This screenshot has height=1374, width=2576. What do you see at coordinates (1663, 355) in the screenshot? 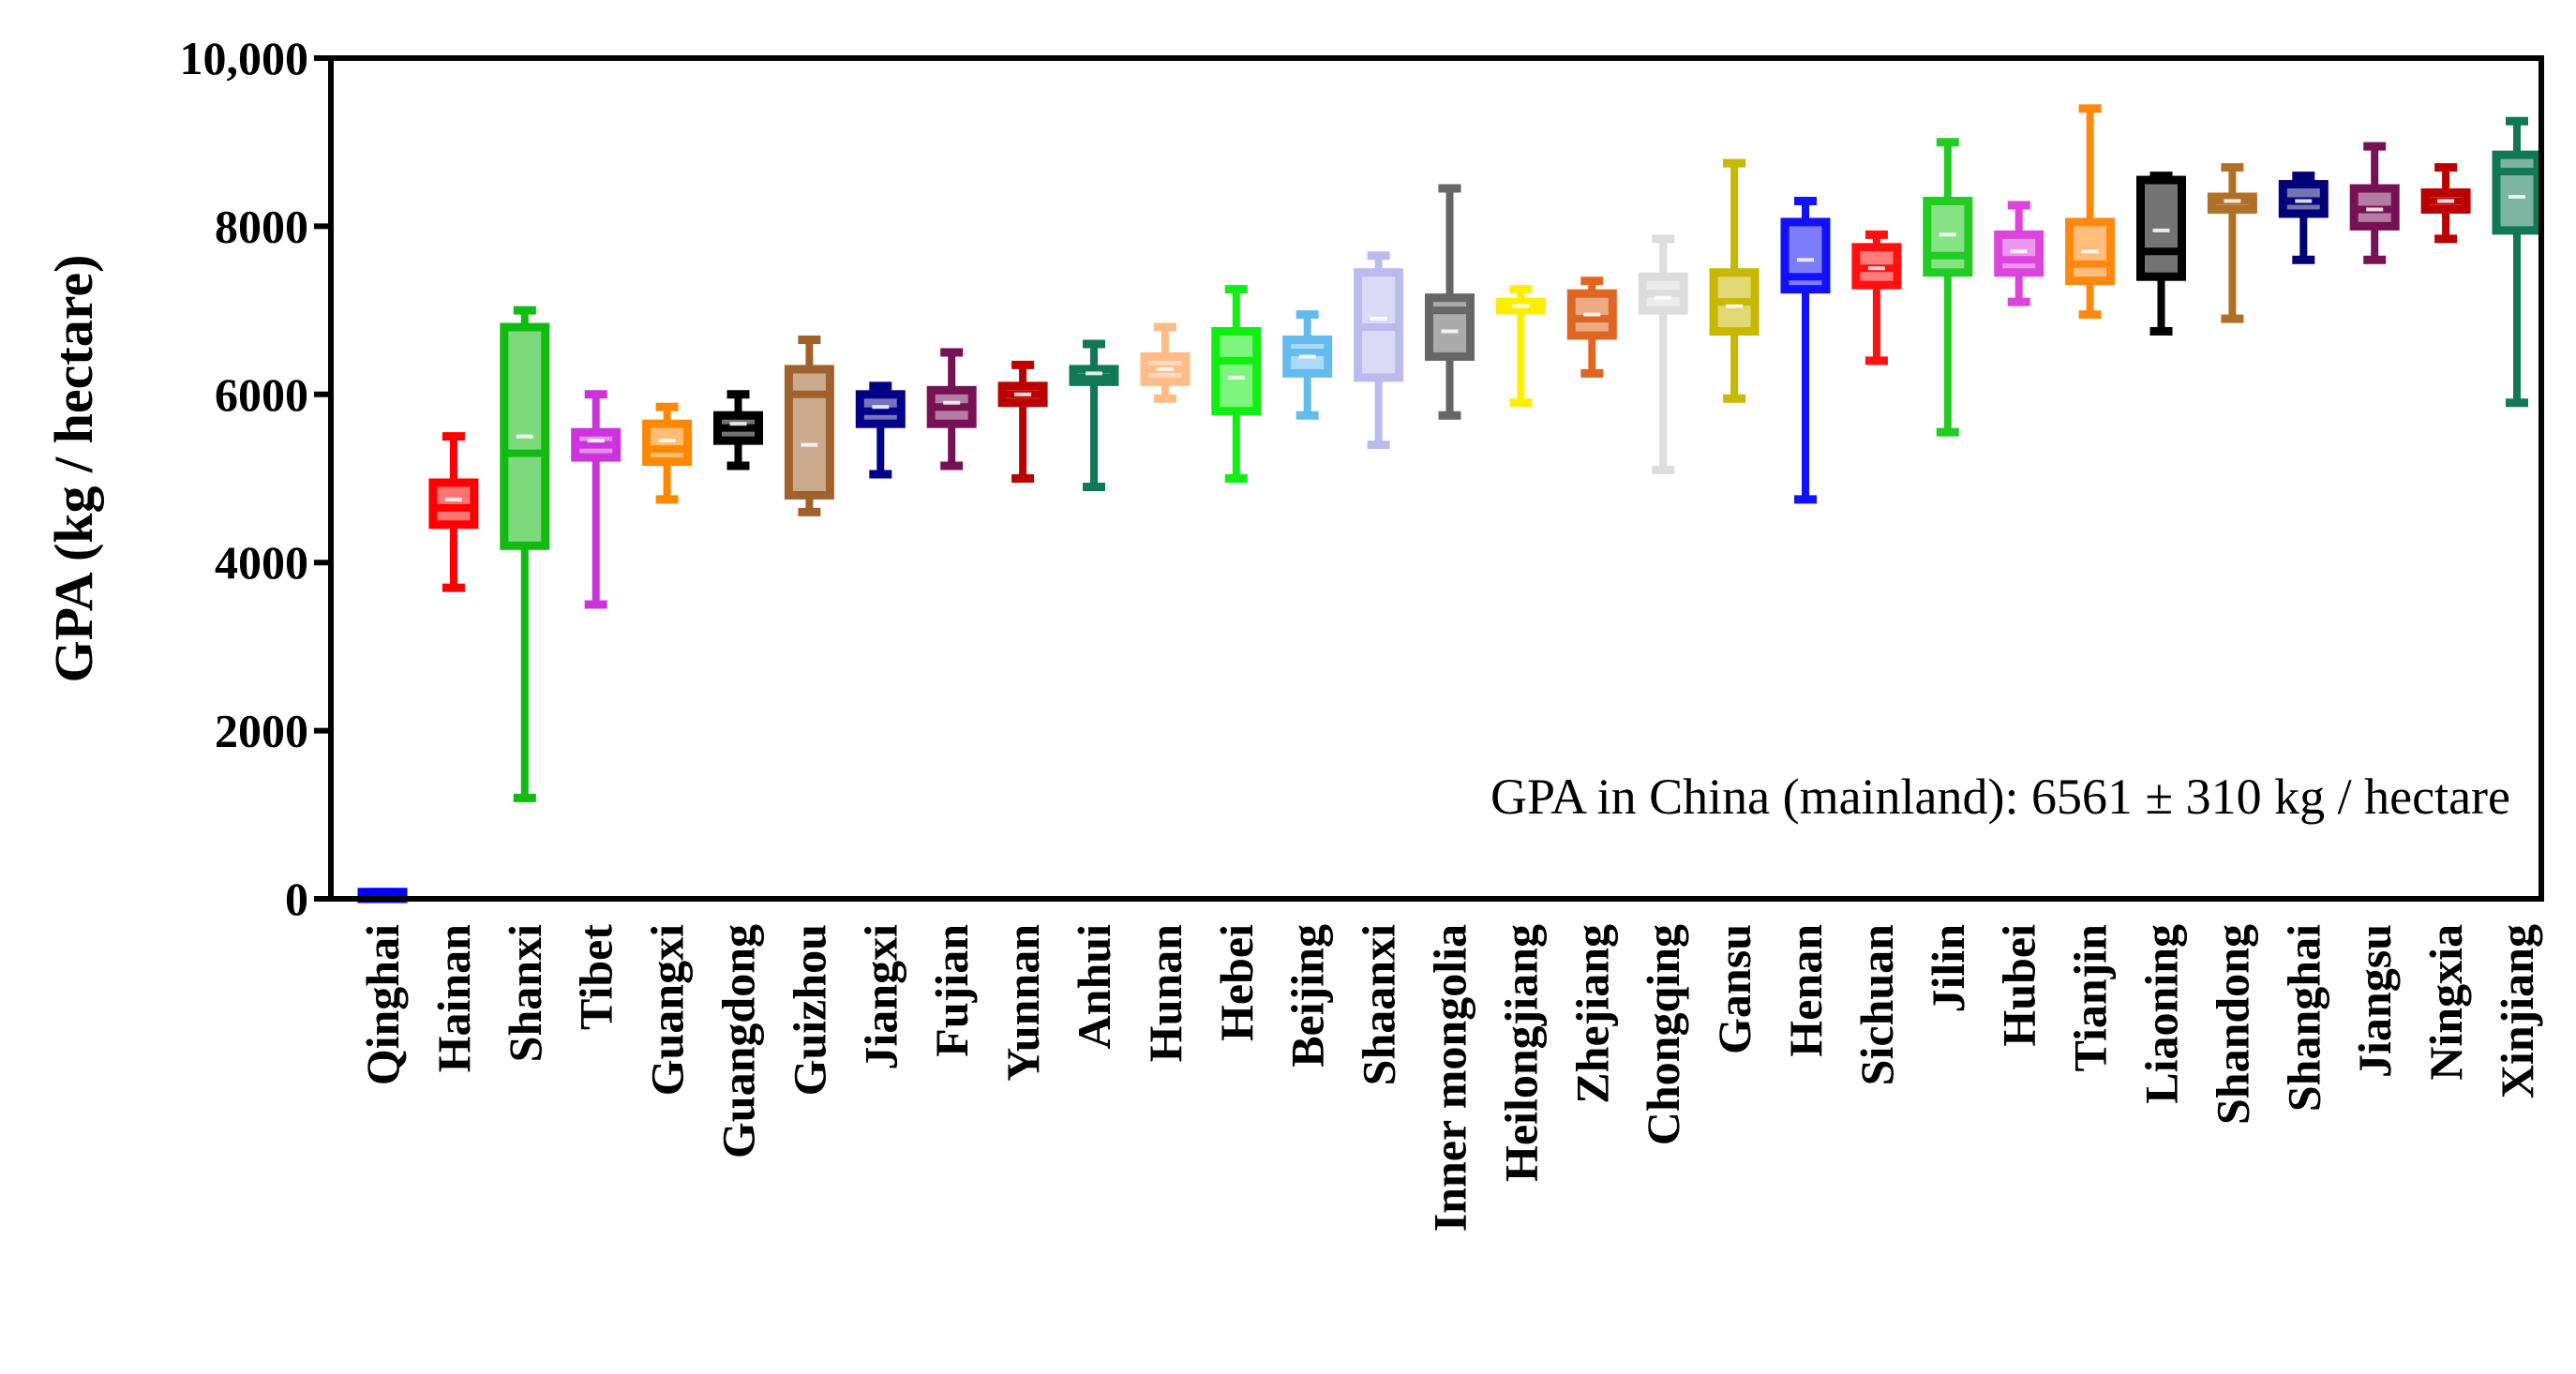
I see `box-chongqing` at bounding box center [1663, 355].